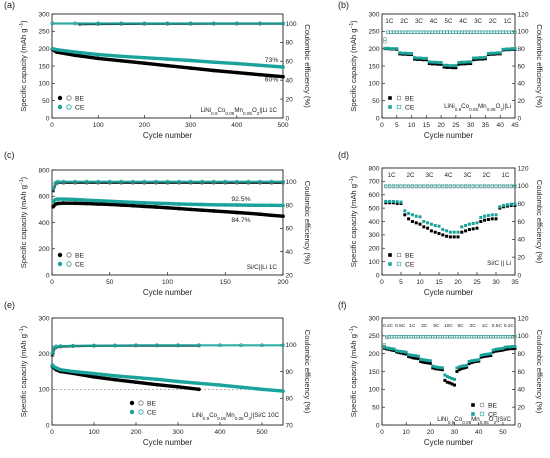 Image resolution: width=550 pixels, height=458 pixels. What do you see at coordinates (522, 372) in the screenshot?
I see `y2-tick-label: 60` at bounding box center [522, 372].